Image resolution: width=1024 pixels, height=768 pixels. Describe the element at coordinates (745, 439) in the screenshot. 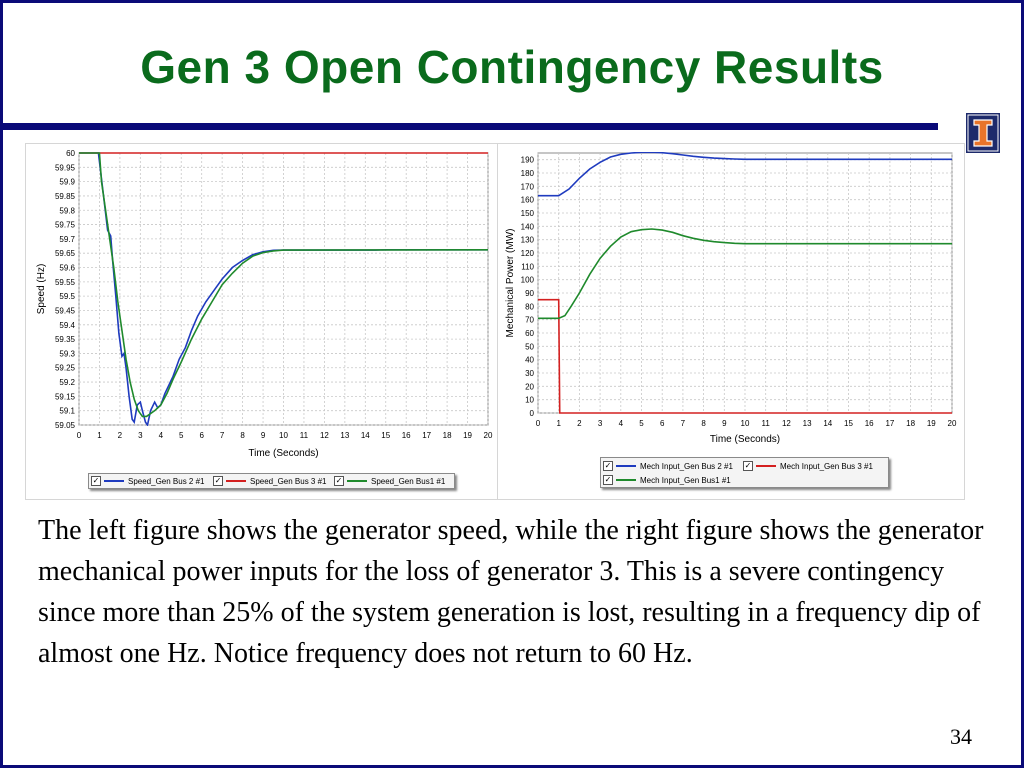

I see `x-axis-label: Time (Seconds)` at that location.